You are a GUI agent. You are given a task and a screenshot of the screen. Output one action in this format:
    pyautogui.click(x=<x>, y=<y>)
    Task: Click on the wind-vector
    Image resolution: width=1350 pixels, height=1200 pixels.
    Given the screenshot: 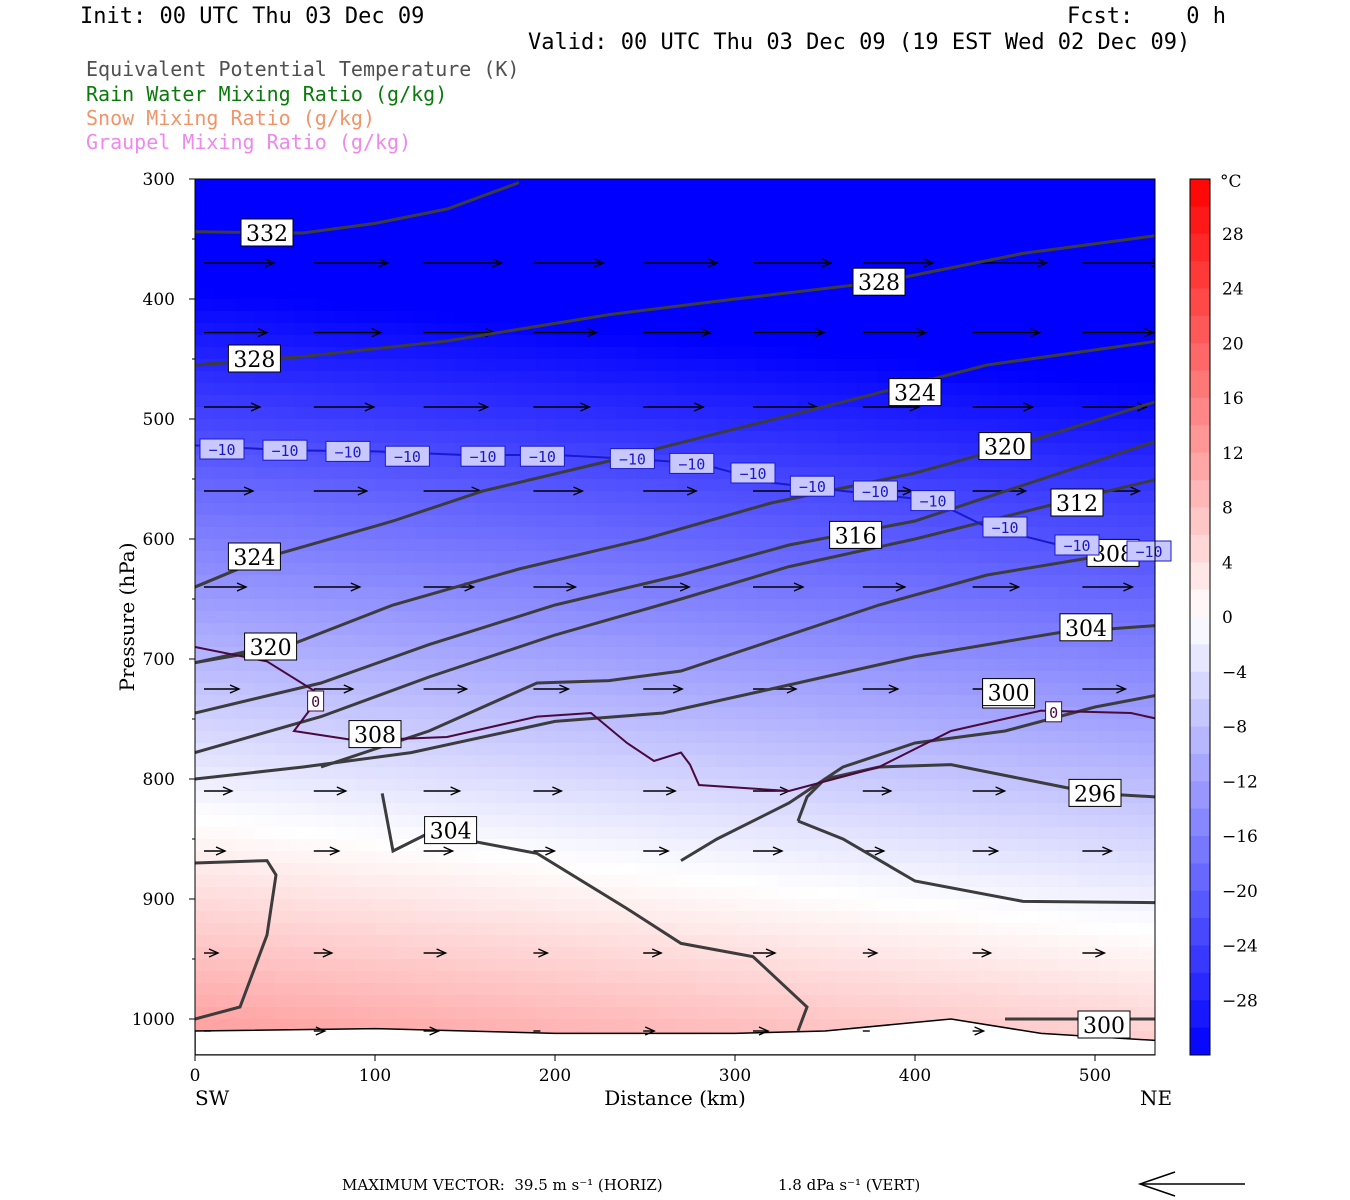 What is the action you would take?
    pyautogui.click(x=656, y=851)
    